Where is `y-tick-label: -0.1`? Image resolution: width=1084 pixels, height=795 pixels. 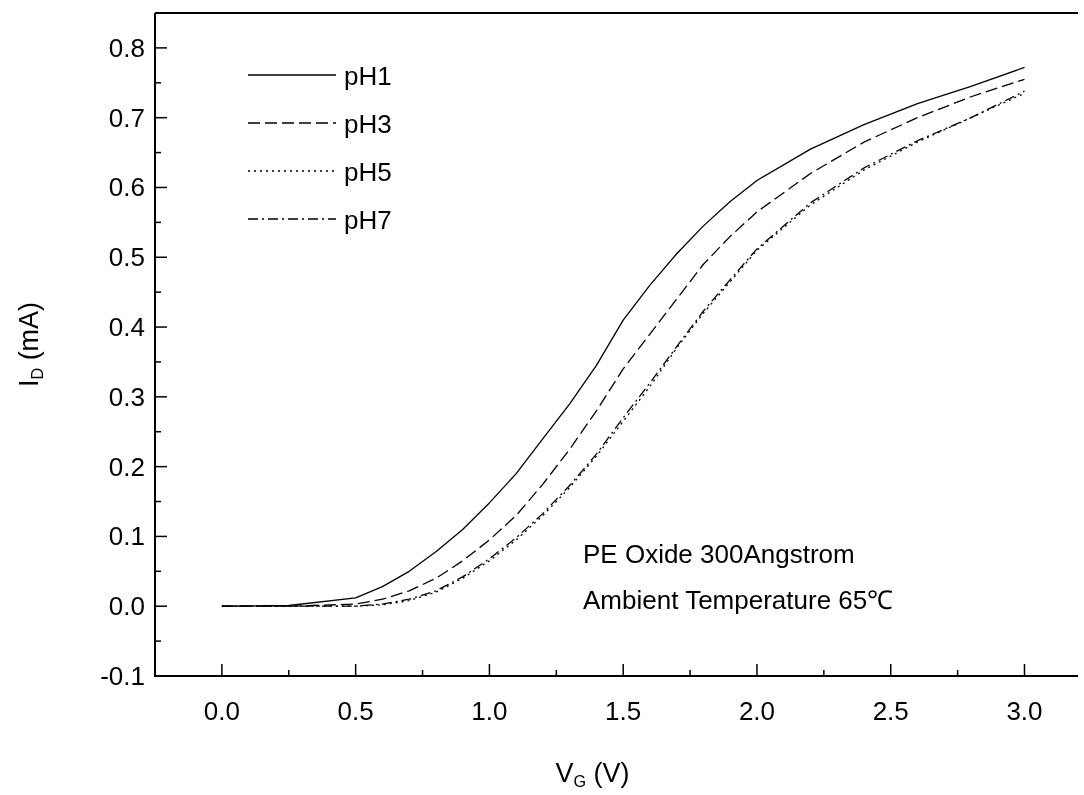 y-tick-label: -0.1 is located at coordinates (122, 676).